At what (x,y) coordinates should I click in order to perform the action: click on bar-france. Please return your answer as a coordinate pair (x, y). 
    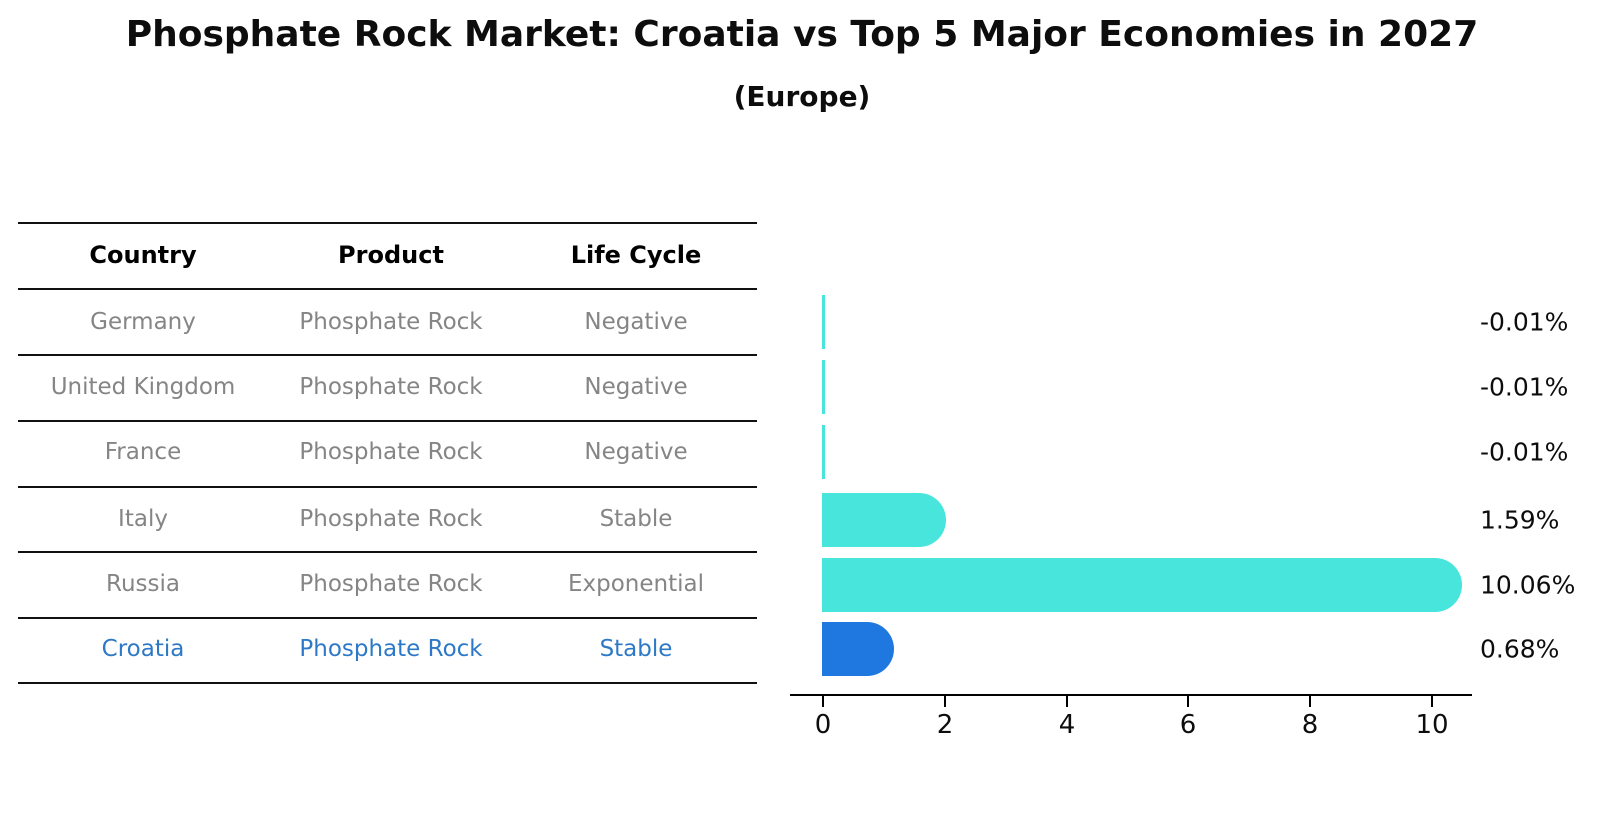
    Looking at the image, I should click on (823, 452).